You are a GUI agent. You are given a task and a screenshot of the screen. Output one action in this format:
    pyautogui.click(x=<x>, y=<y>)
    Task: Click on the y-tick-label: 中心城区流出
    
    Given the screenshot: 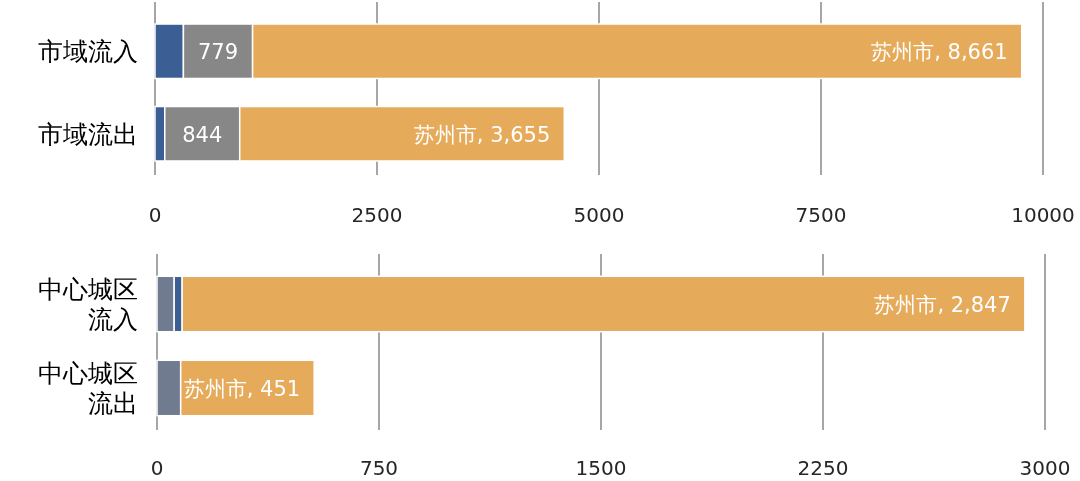 What is the action you would take?
    pyautogui.click(x=88, y=388)
    